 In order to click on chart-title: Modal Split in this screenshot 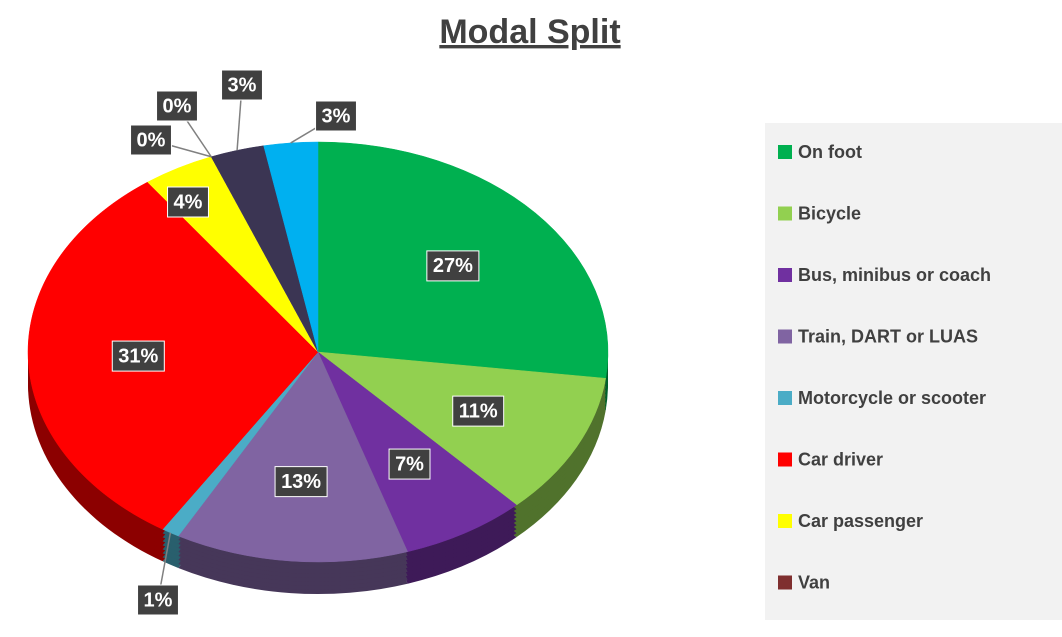, I will do `click(529, 32)`.